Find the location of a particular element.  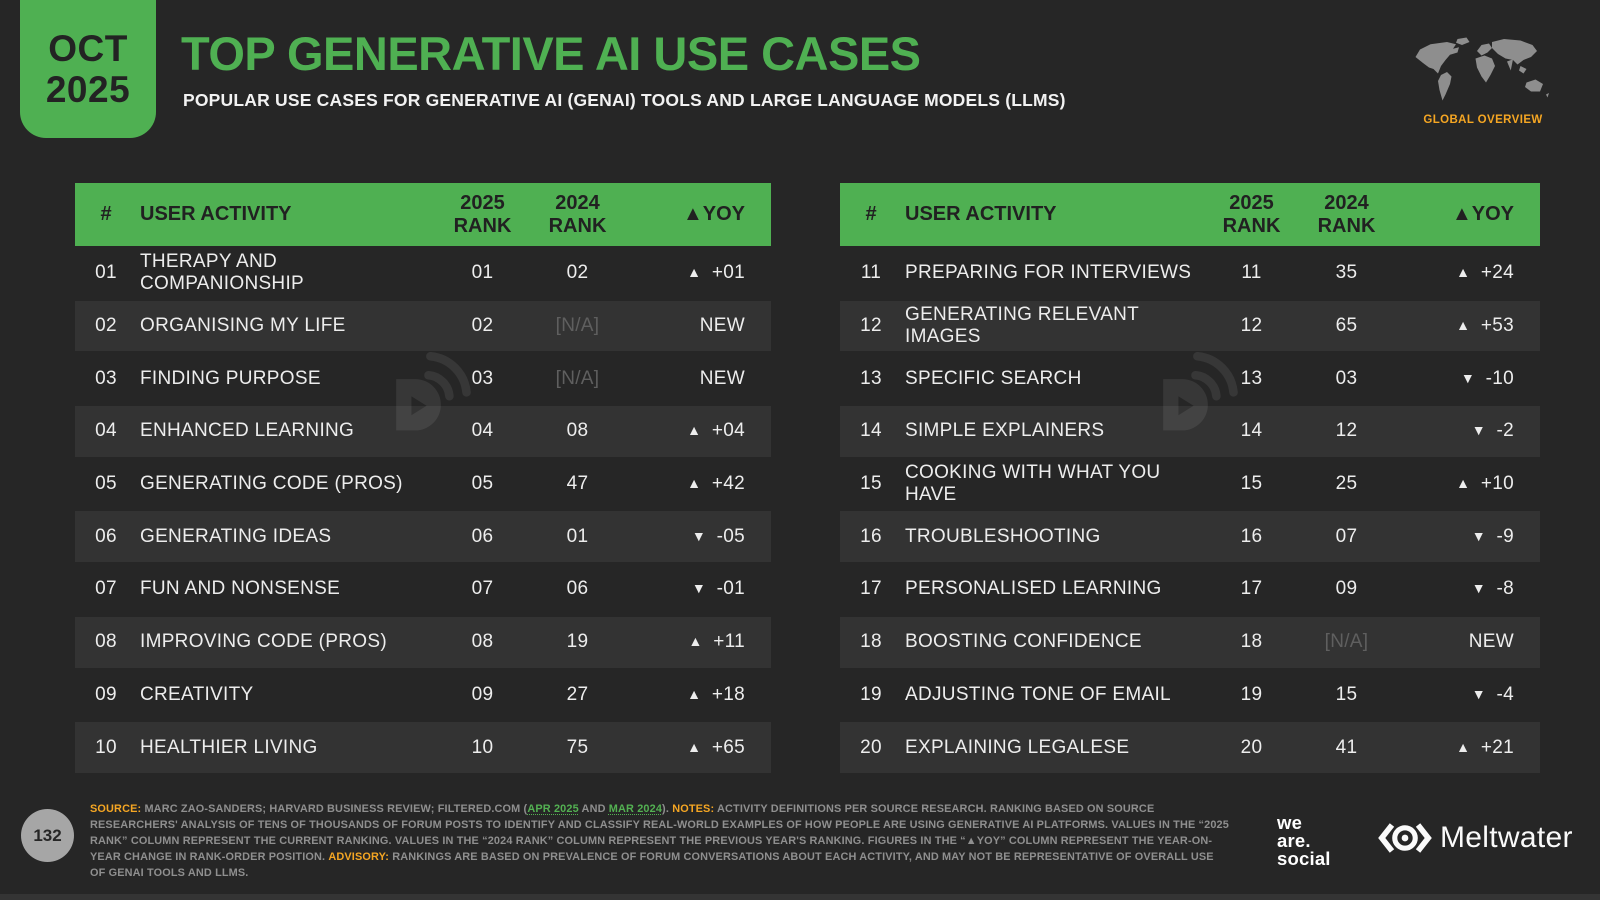

yoy-change: ▼ -01 is located at coordinates (718, 589).